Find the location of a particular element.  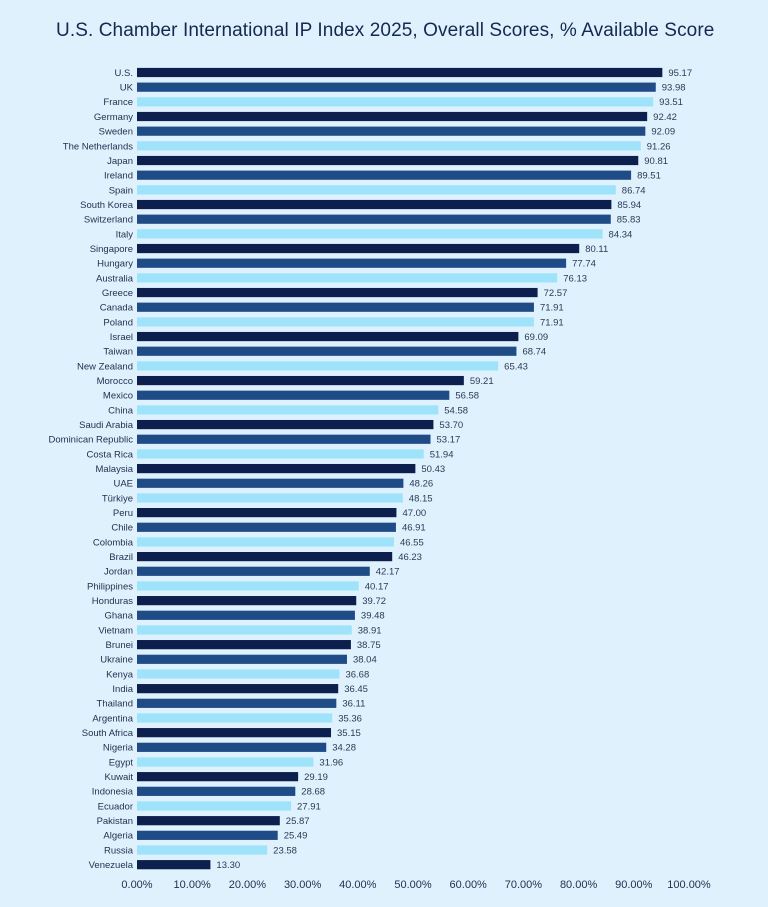

category-label: Türkiye is located at coordinates (117, 498).